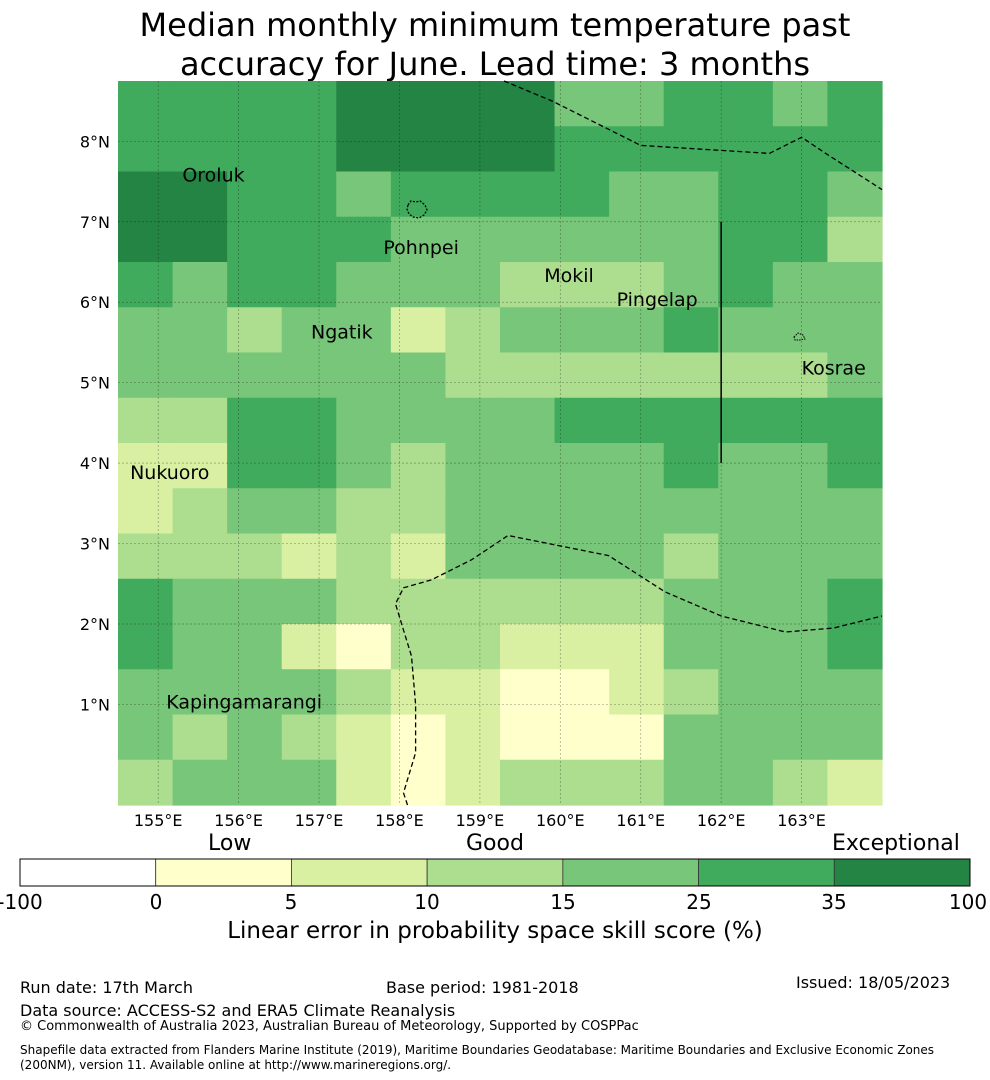 Image resolution: width=990 pixels, height=1080 pixels. I want to click on colorbar-tick-label: 0, so click(156, 902).